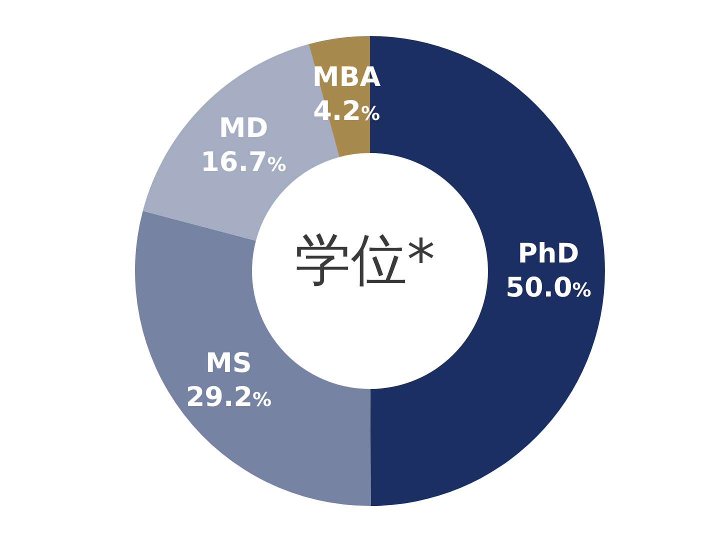 The width and height of the screenshot is (727, 534). Describe the element at coordinates (243, 128) in the screenshot. I see `slice-label: MD` at that location.